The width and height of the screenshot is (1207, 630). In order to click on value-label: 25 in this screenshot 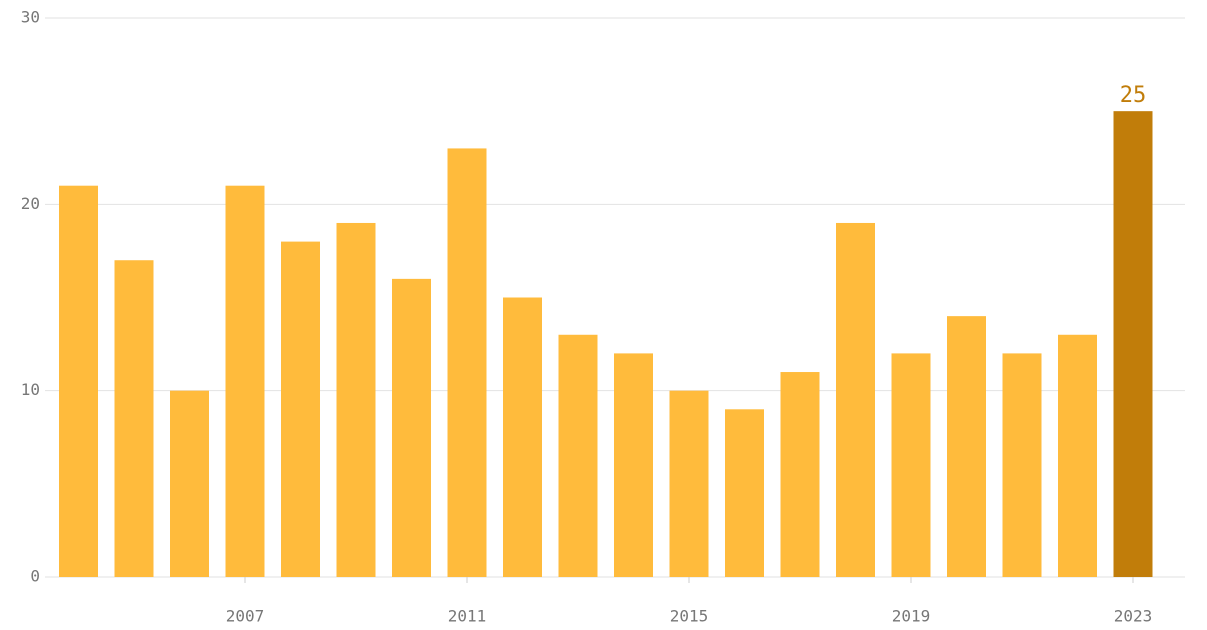, I will do `click(1133, 95)`.